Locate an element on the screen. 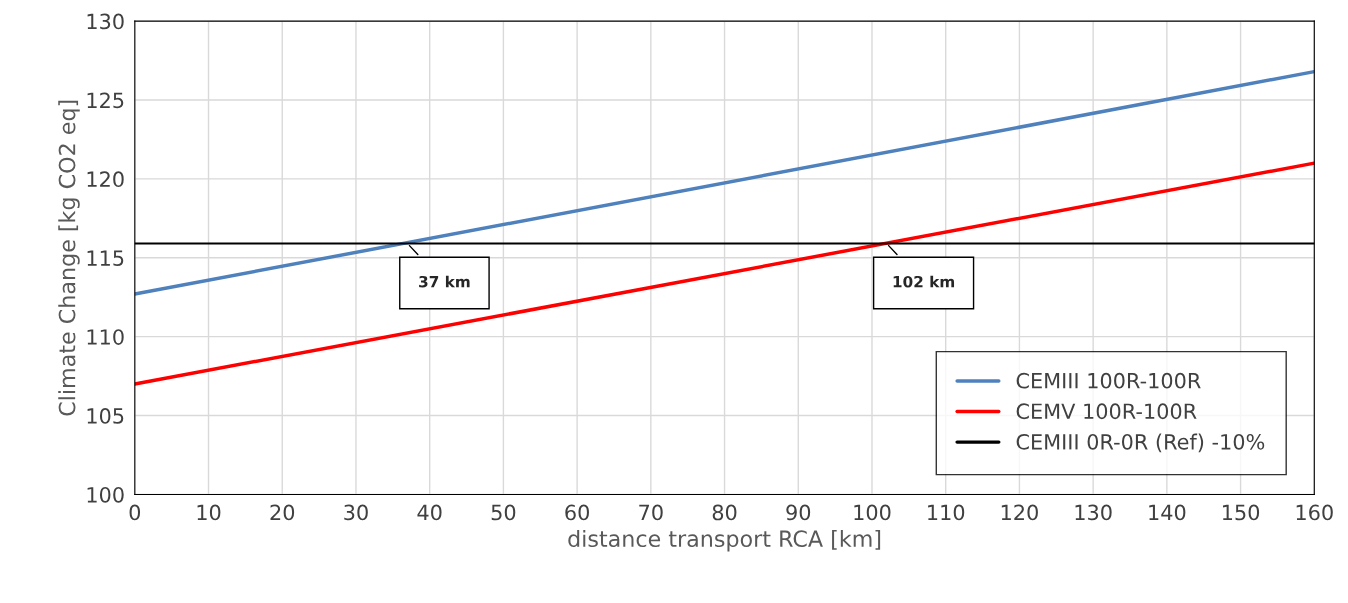 Image resolution: width=1348 pixels, height=603 pixels. x-tick-label: 30 is located at coordinates (356, 512).